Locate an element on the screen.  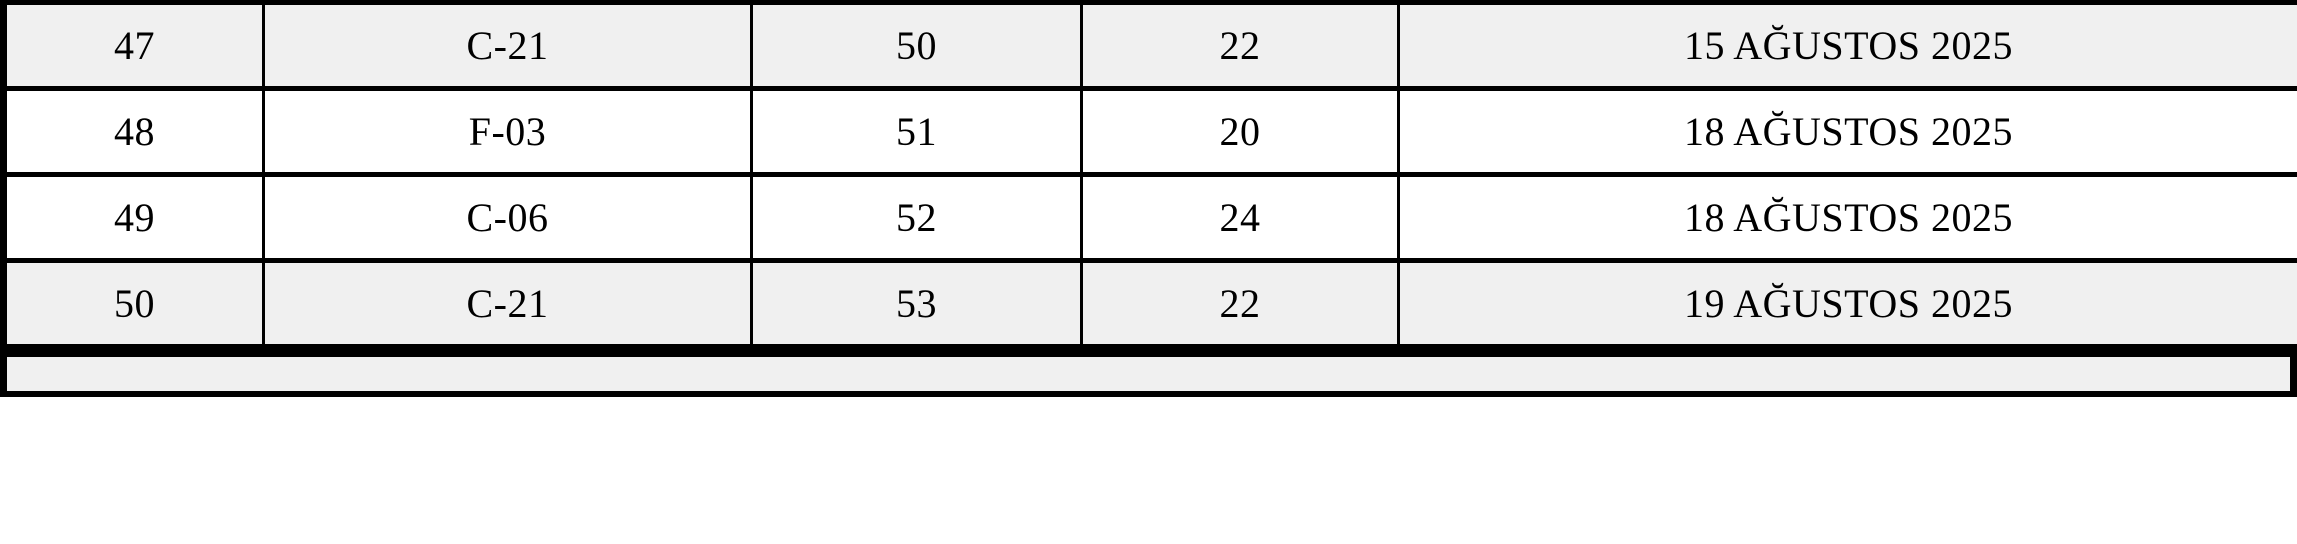
cell-sayi-2: 20 is located at coordinates (1240, 131).